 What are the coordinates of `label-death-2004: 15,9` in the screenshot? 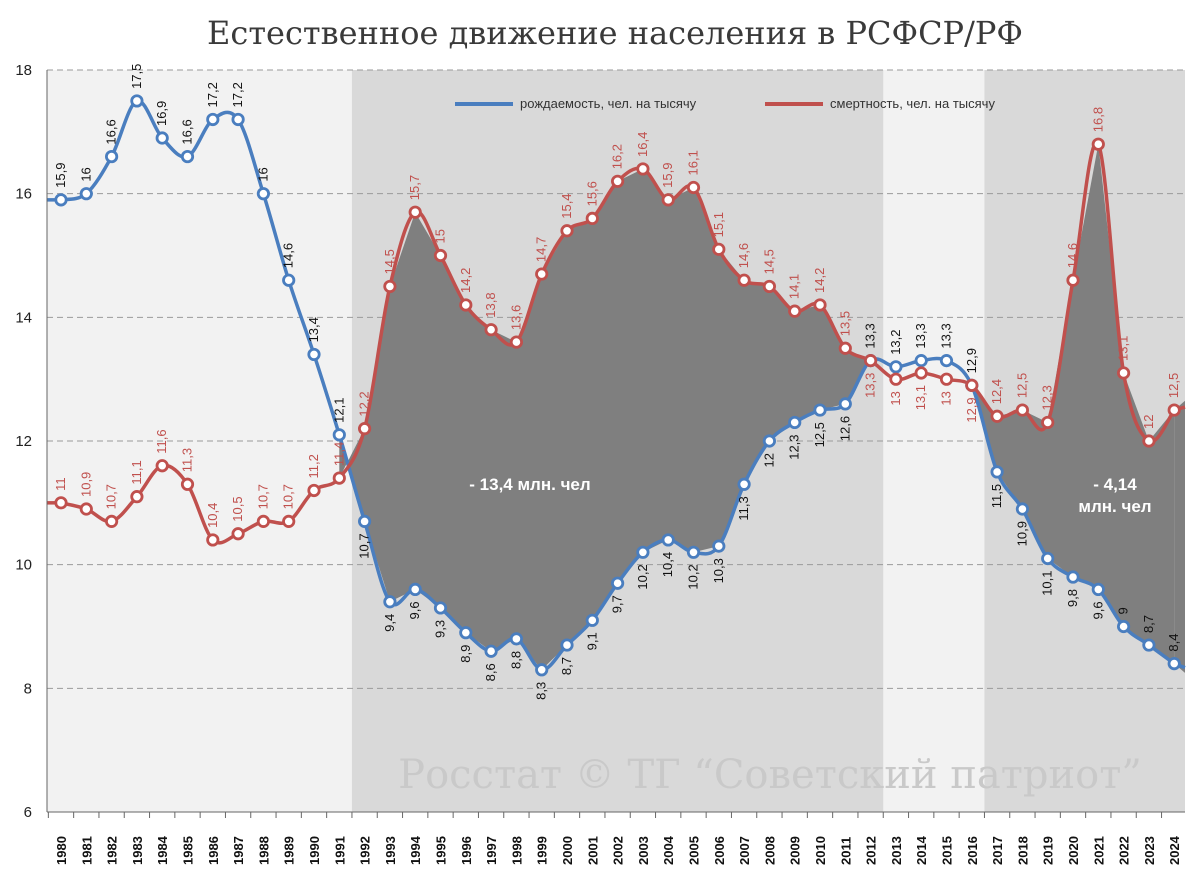 It's located at (667, 175).